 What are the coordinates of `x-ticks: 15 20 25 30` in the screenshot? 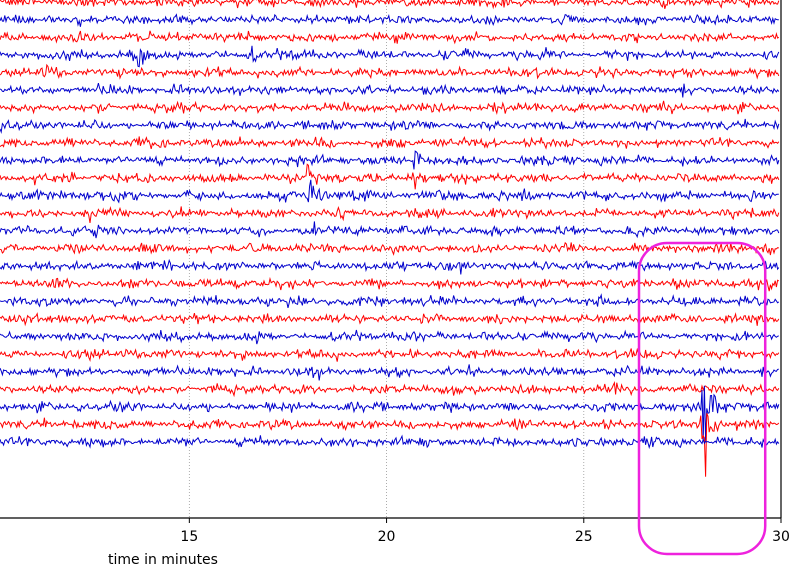 It's located at (485, 531).